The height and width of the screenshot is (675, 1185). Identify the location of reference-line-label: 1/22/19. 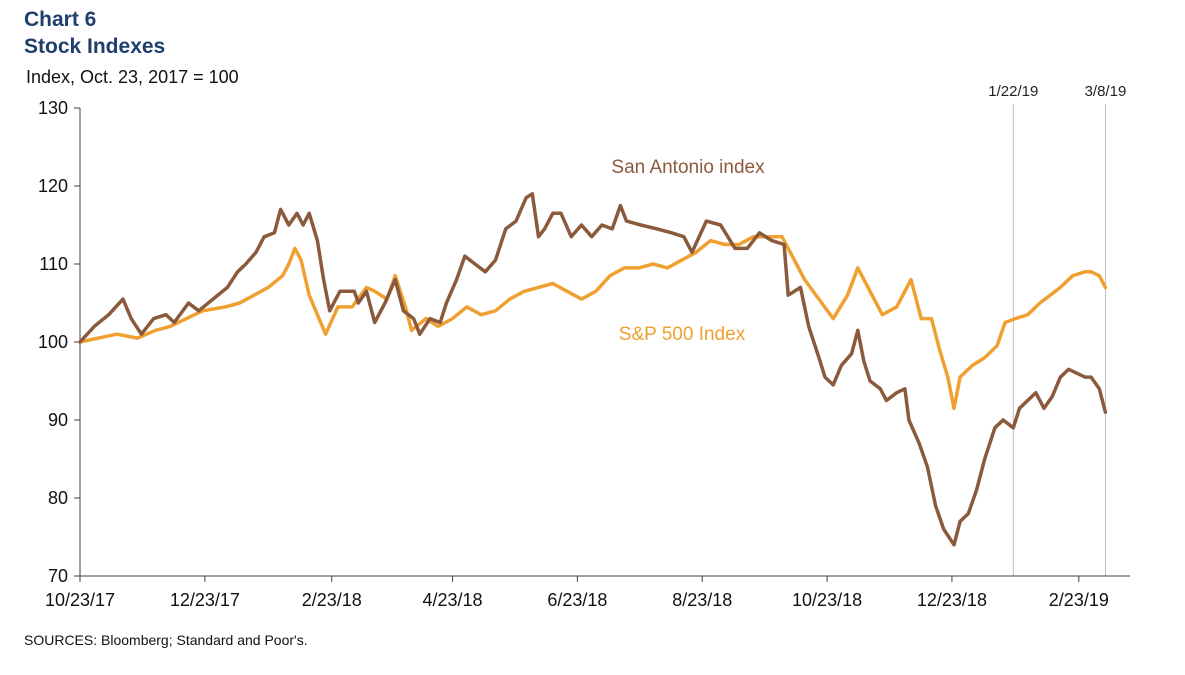
(1013, 91).